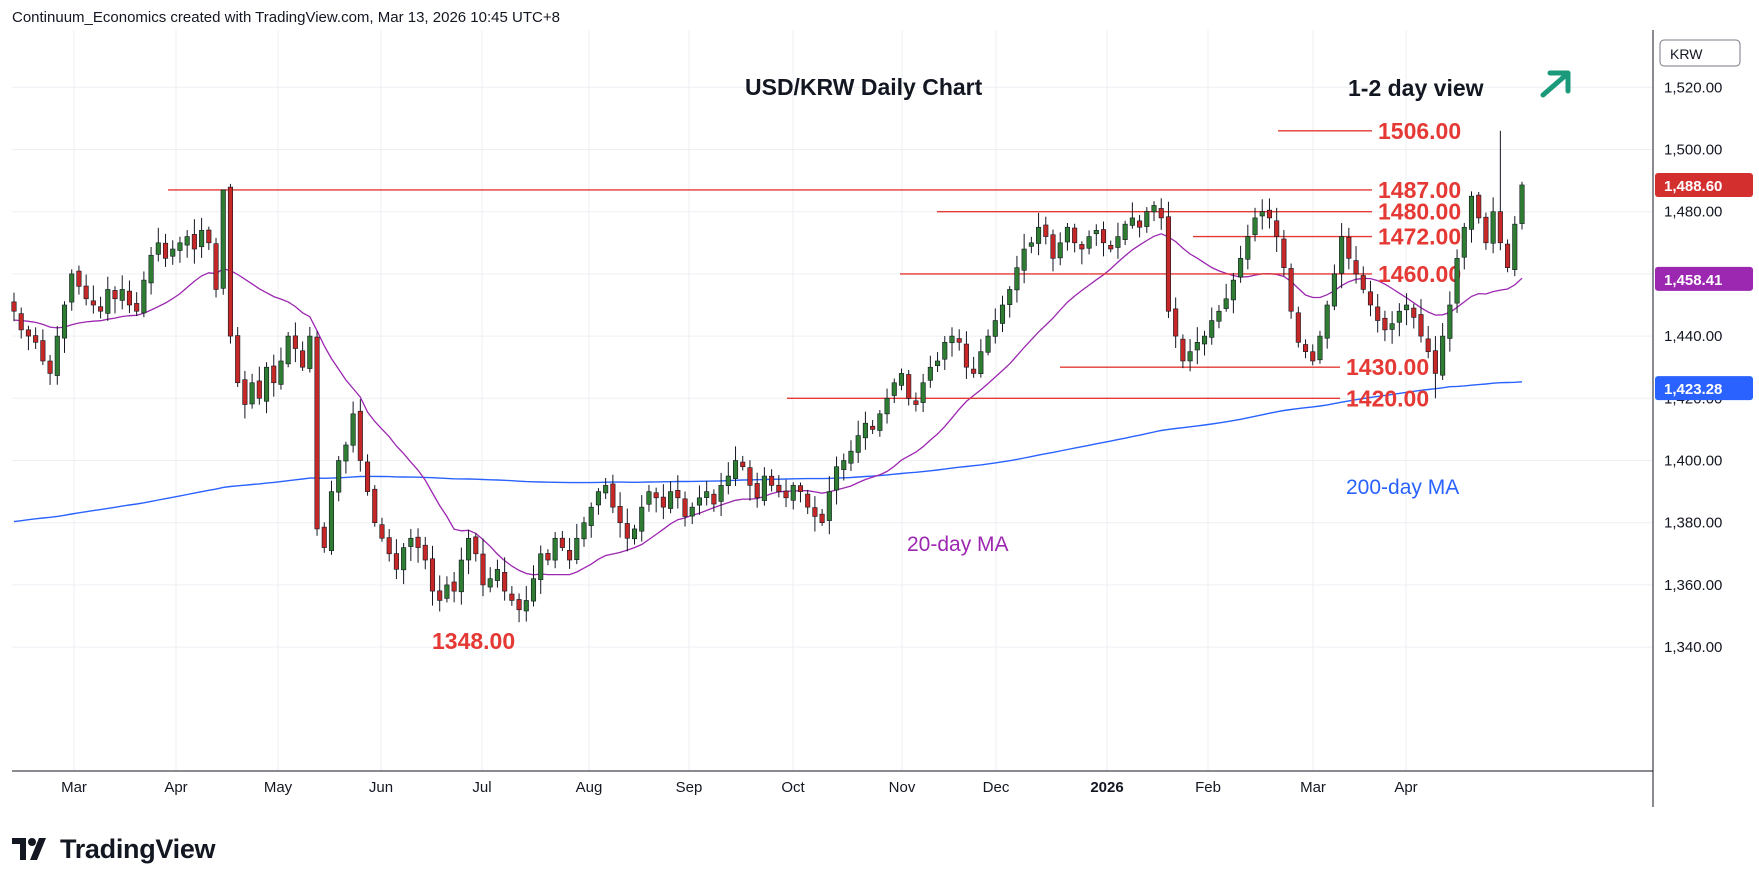  What do you see at coordinates (1693, 647) in the screenshot?
I see `y-tick-label: 1,340.00` at bounding box center [1693, 647].